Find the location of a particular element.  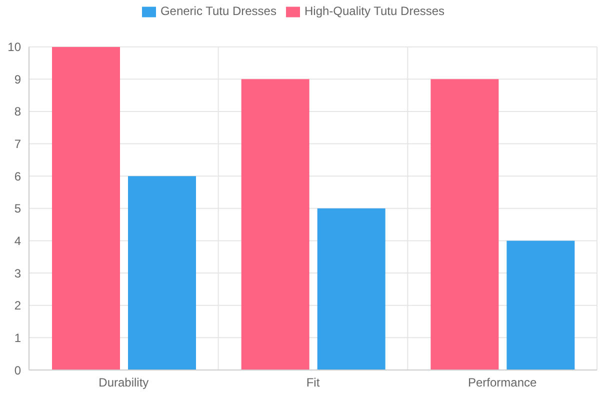

y-tick-label: 4 is located at coordinates (18, 241).